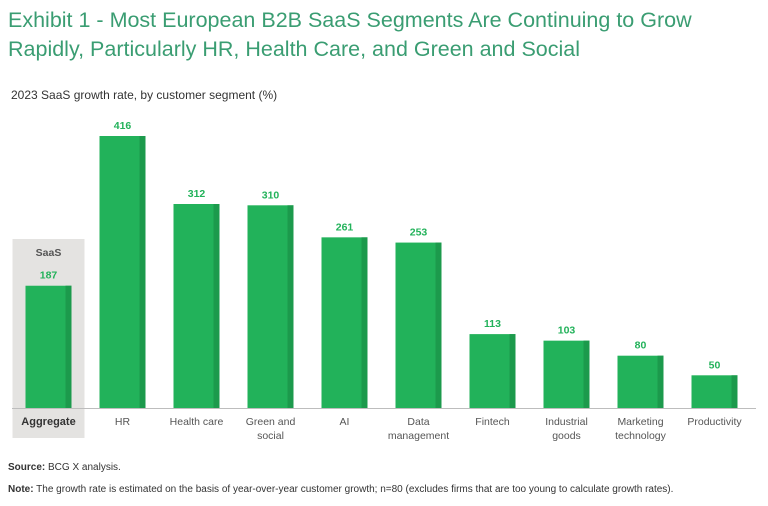 This screenshot has width=768, height=506. What do you see at coordinates (197, 422) in the screenshot?
I see `category-label: Health care` at bounding box center [197, 422].